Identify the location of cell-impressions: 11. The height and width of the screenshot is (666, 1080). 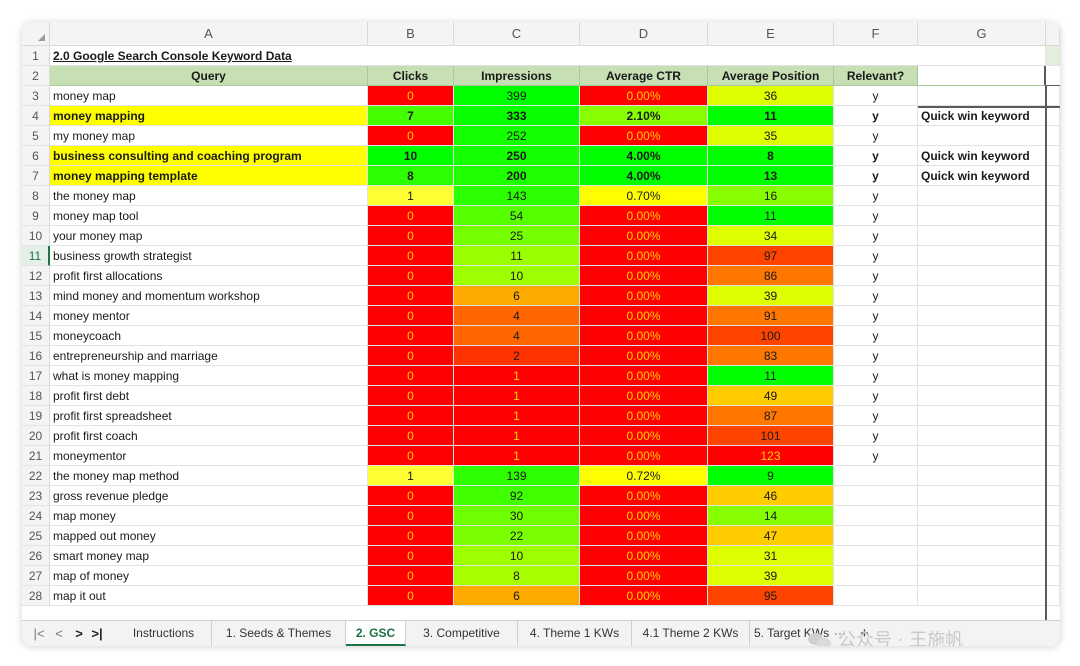
(517, 256).